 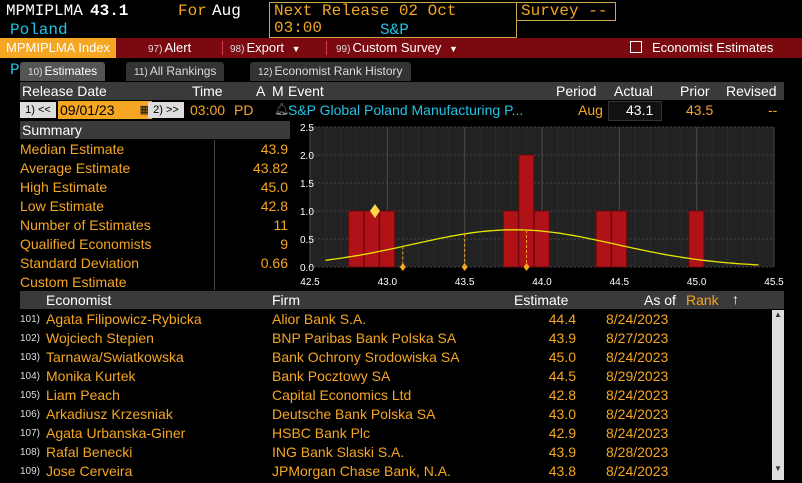 I want to click on economist-num: 101), so click(x=30, y=319).